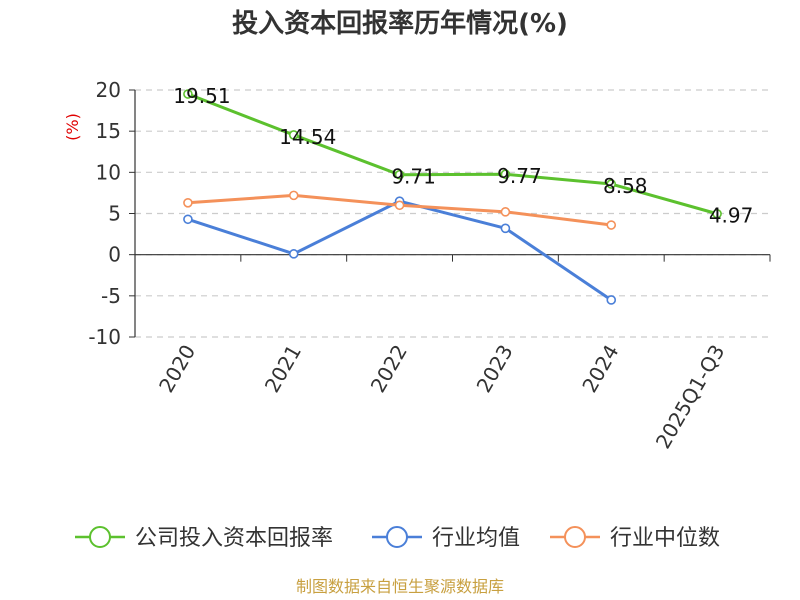  I want to click on data-label: 9.71, so click(413, 177).